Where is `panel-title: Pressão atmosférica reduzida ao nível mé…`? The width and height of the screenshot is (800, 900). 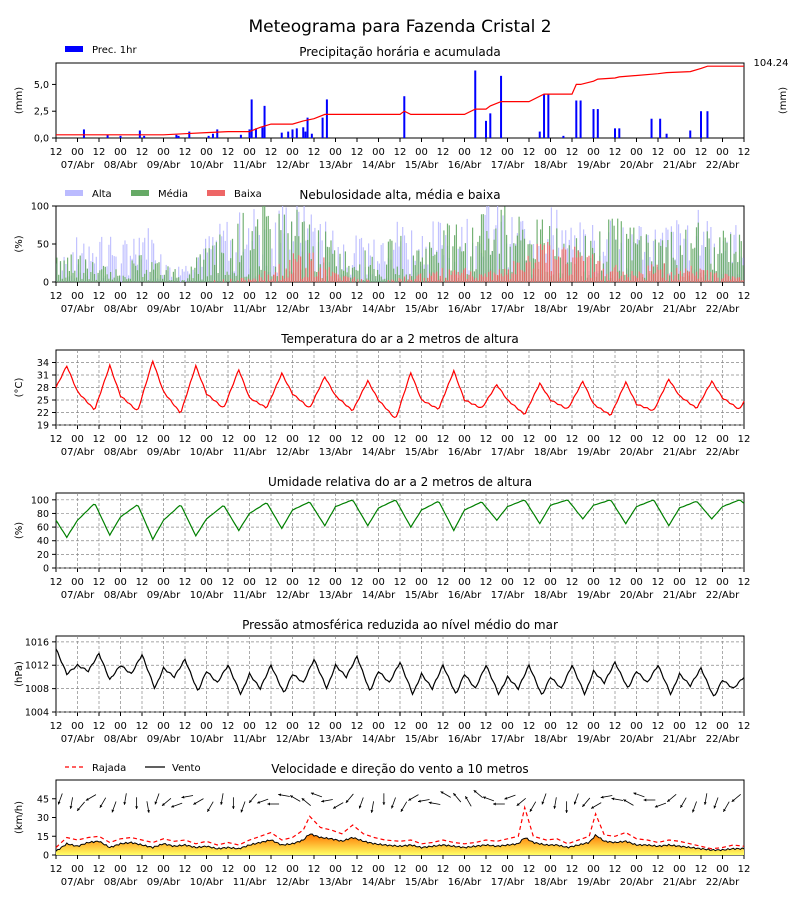 panel-title: Pressão atmosférica reduzida ao nível mé… is located at coordinates (400, 625).